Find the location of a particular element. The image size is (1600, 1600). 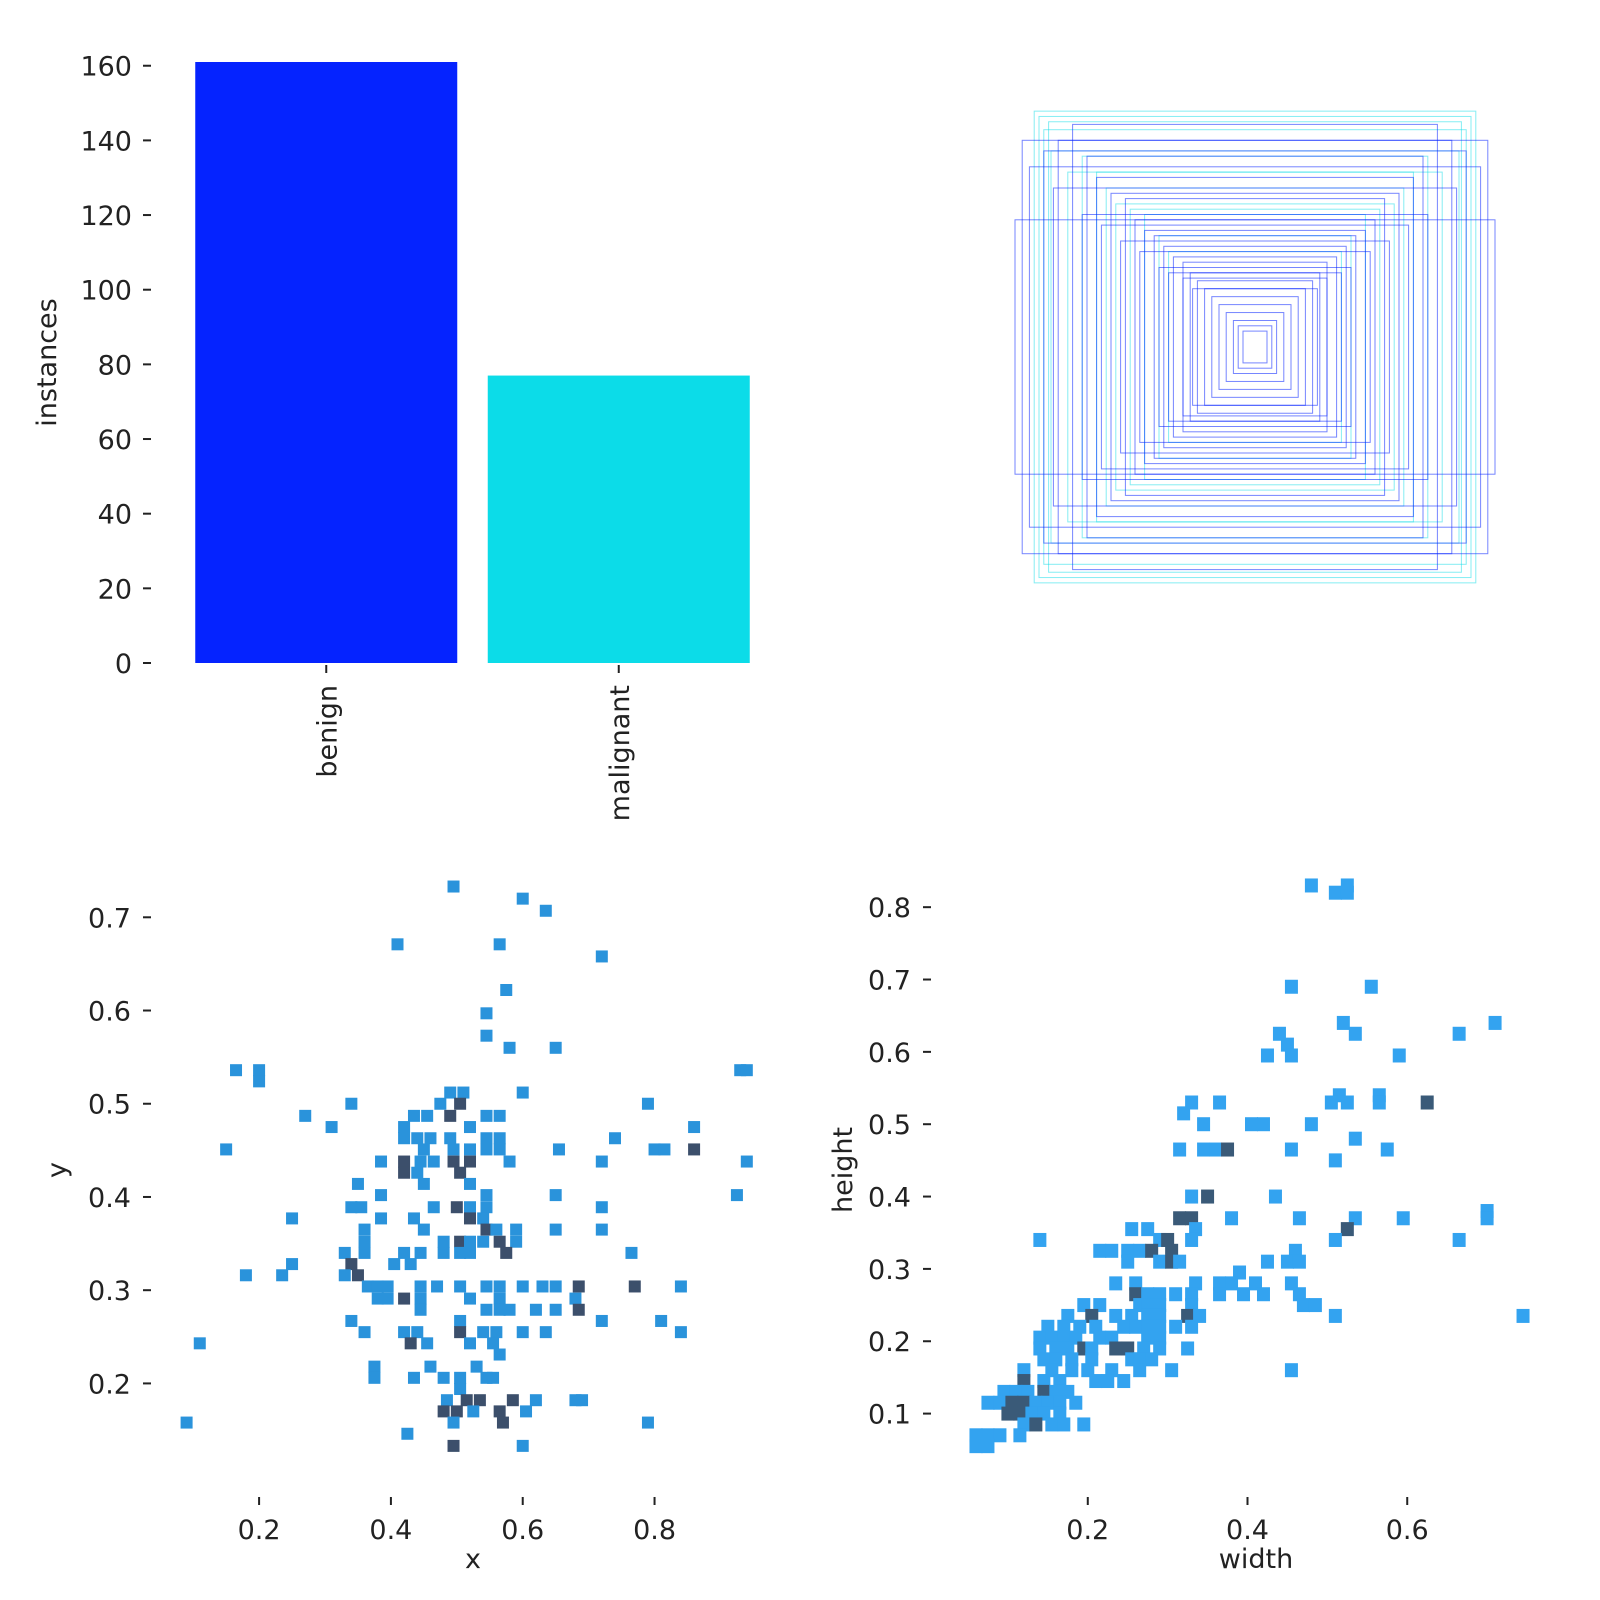

y-tick-label: 0.3 is located at coordinates (109, 1291).